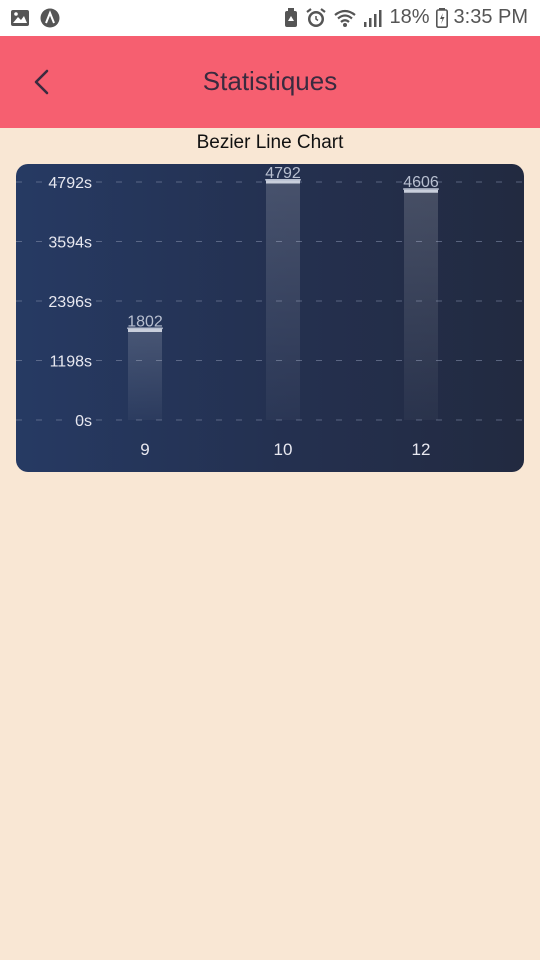 The image size is (540, 960). Describe the element at coordinates (291, 17) in the screenshot. I see `recycle-icon` at that location.